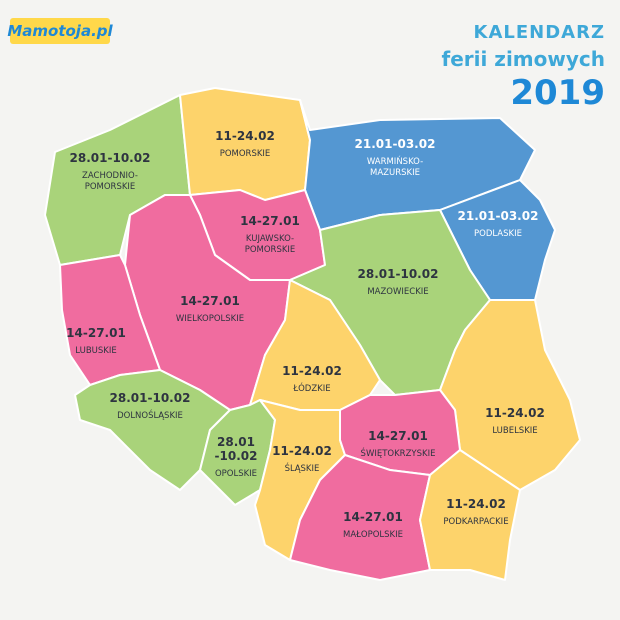 Image resolution: width=620 pixels, height=620 pixels. Describe the element at coordinates (236, 456) in the screenshot. I see `region-dates: -10.02` at that location.